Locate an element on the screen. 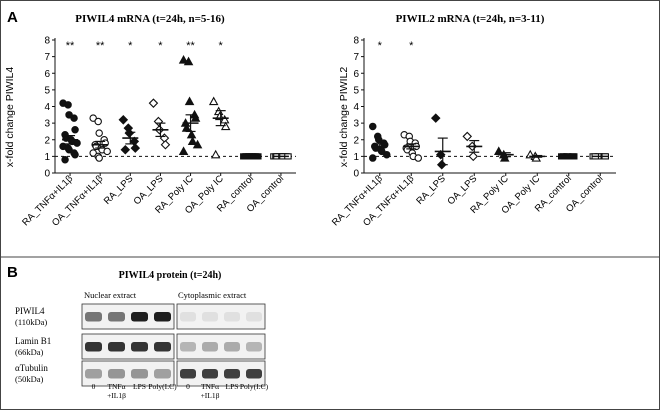 The width and height of the screenshot is (660, 410). x-tick-label: RA_TNFα+IL1β is located at coordinates (47, 200).